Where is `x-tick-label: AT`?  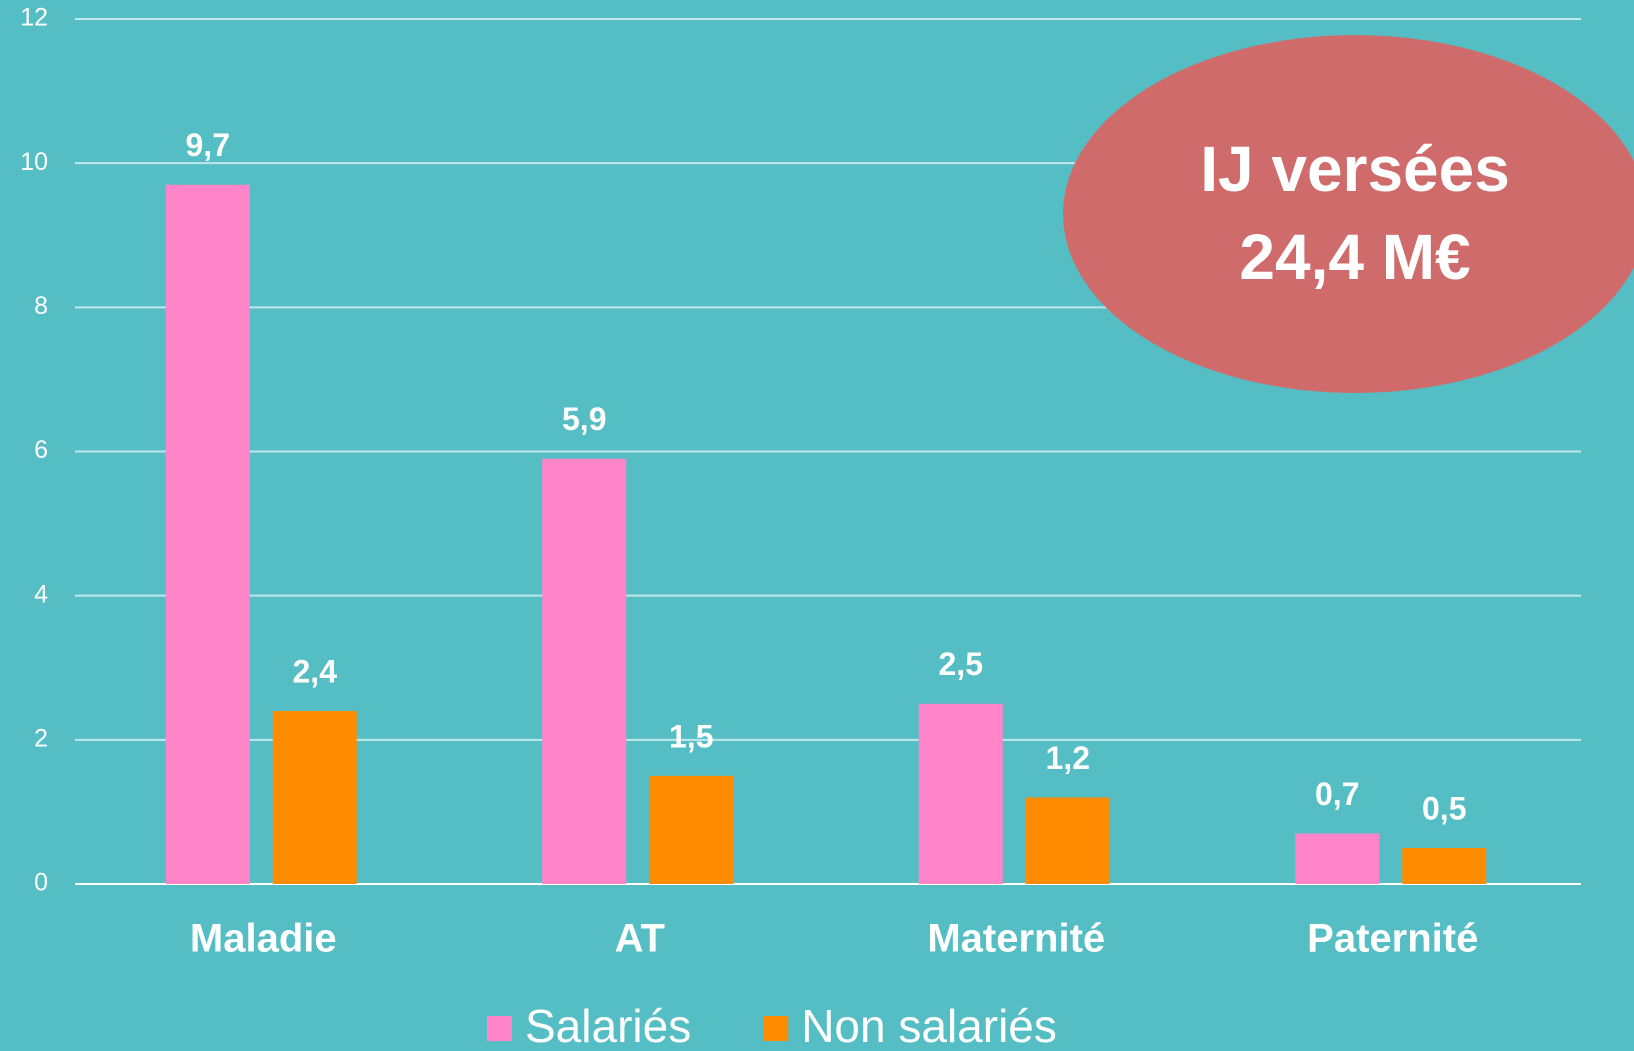 x-tick-label: AT is located at coordinates (640, 939).